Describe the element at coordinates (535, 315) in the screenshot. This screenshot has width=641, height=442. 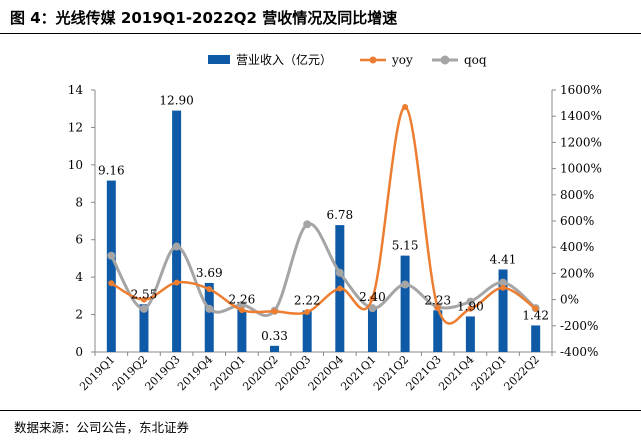
I see `bar-label-2022Q2: 1.42` at that location.